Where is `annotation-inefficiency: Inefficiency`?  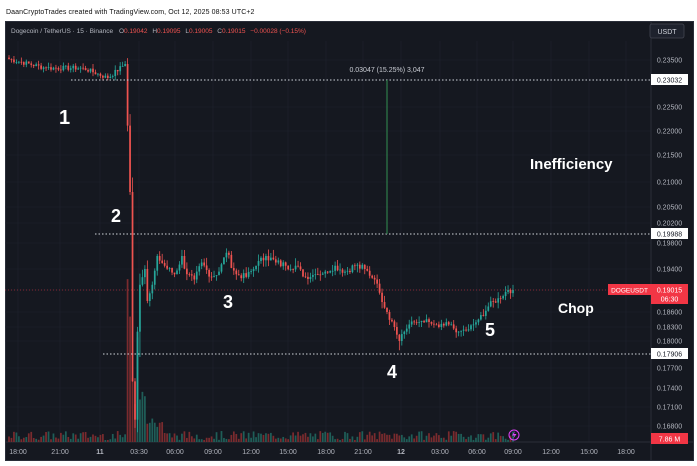 annotation-inefficiency: Inefficiency is located at coordinates (571, 164).